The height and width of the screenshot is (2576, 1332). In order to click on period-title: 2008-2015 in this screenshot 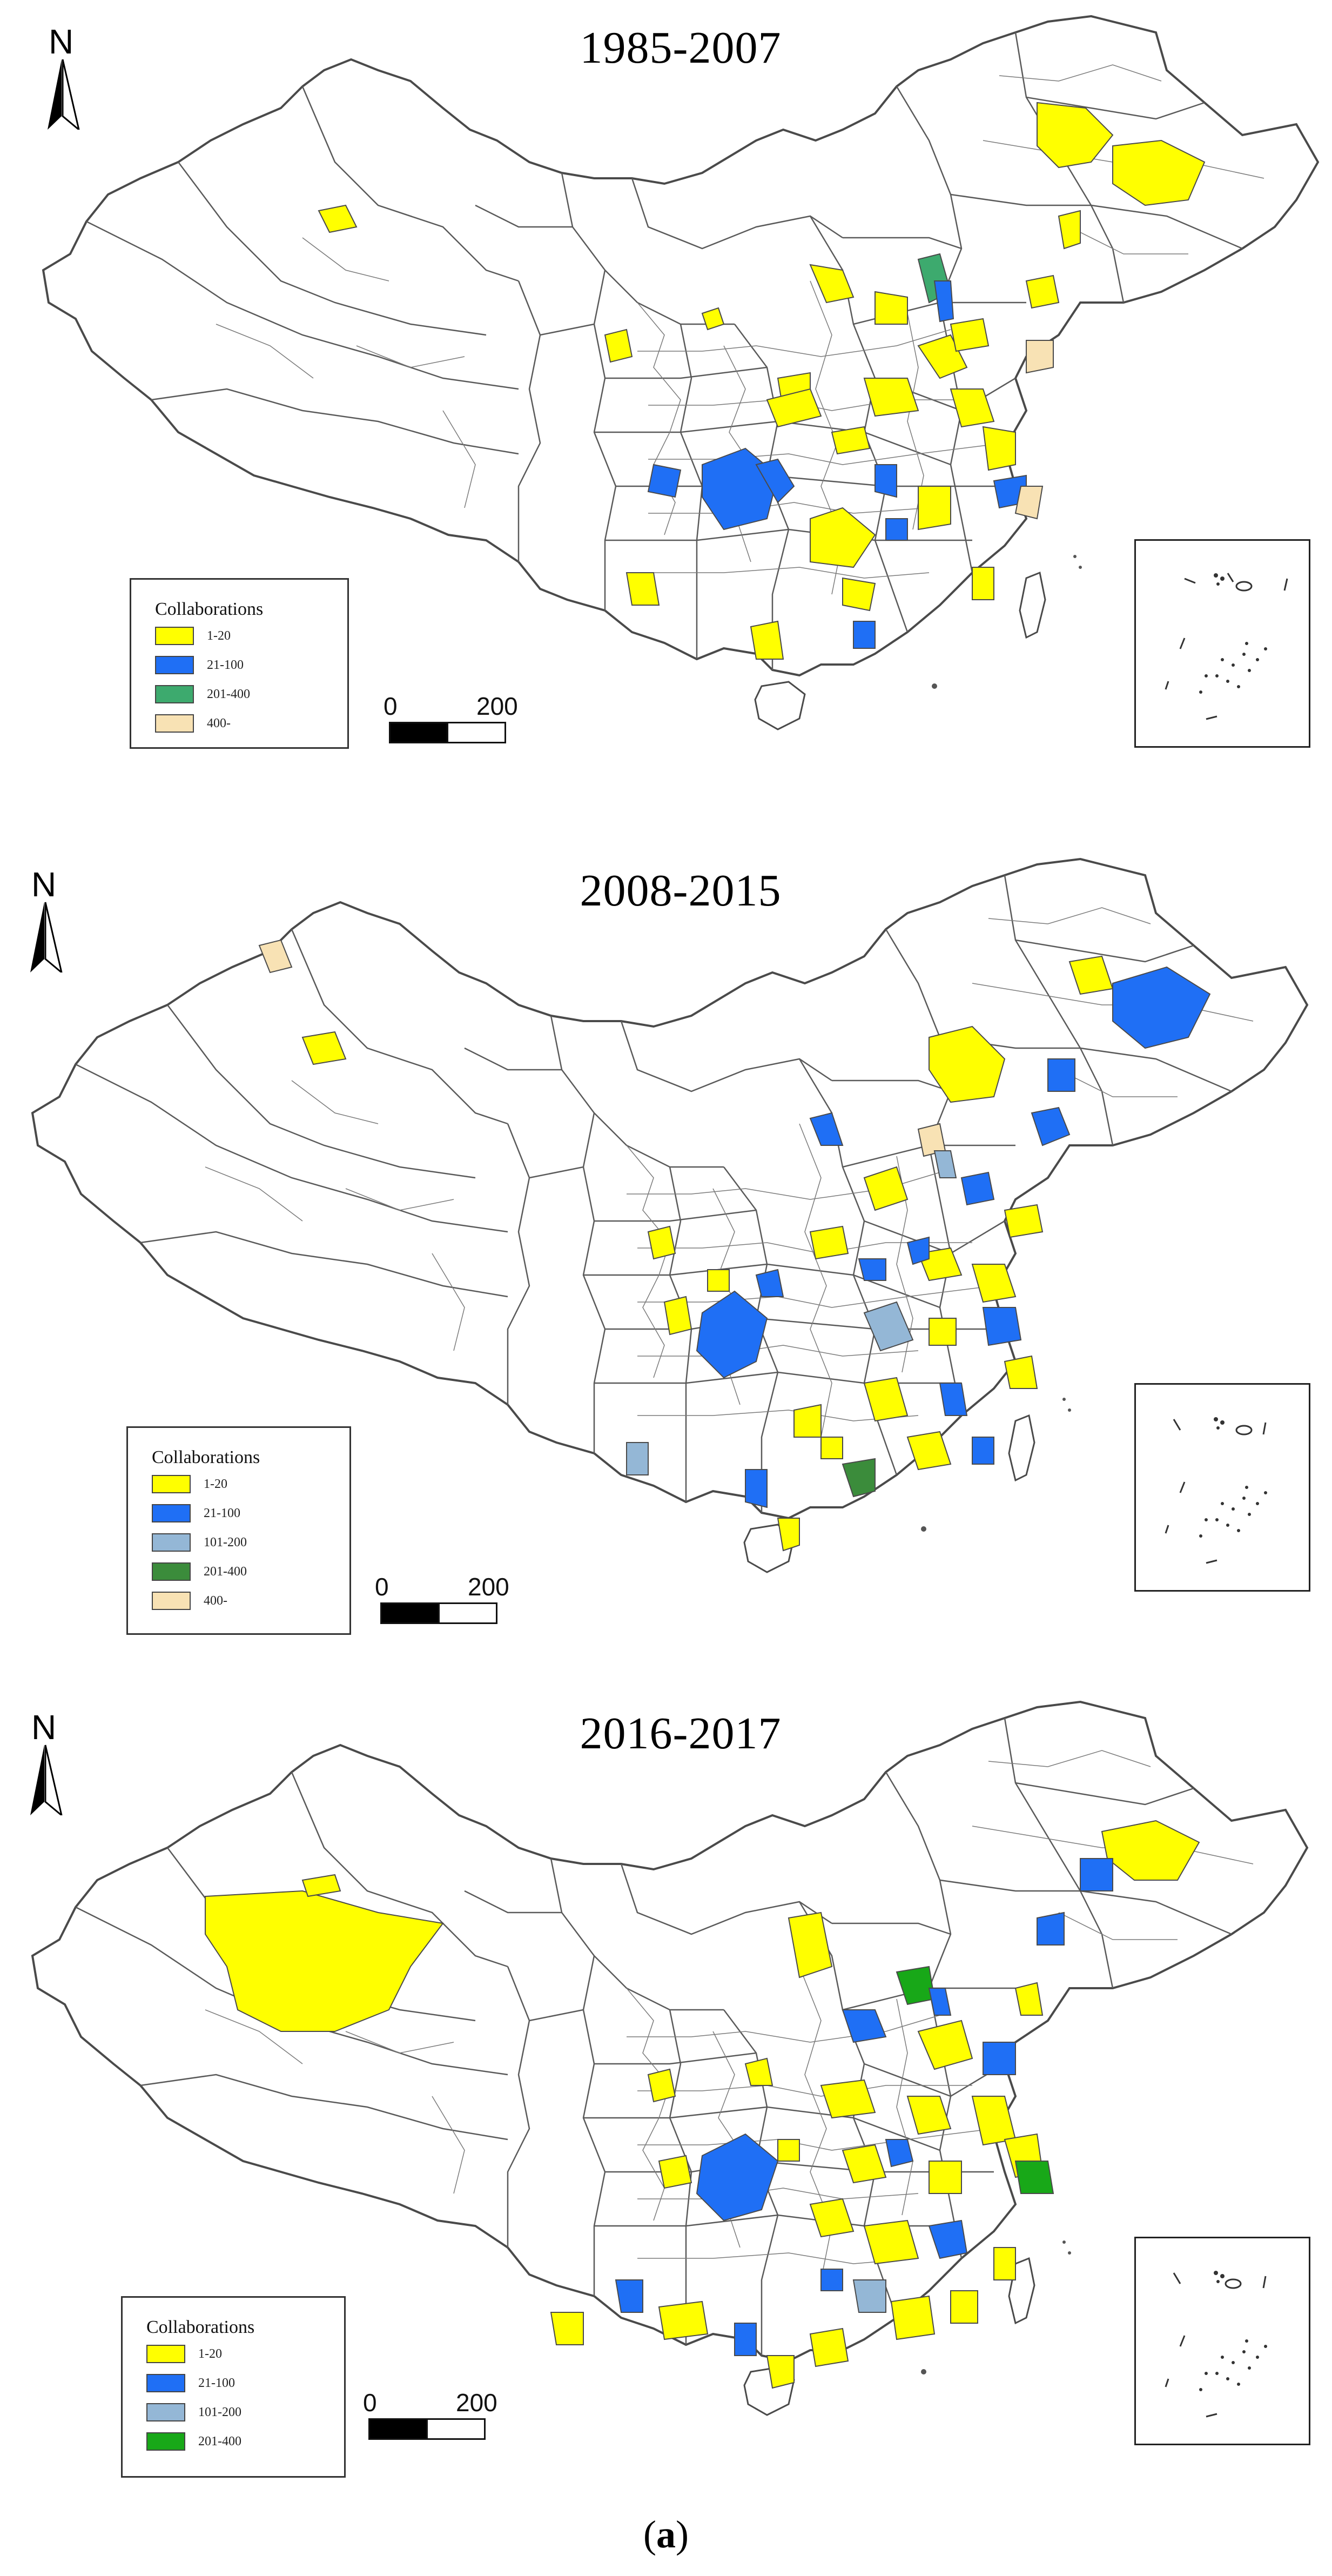, I will do `click(681, 891)`.